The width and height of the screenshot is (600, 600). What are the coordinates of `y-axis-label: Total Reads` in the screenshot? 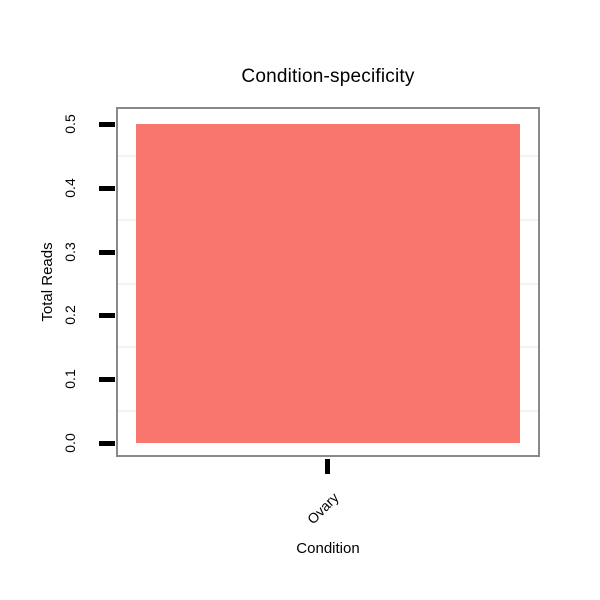 It's located at (47, 282).